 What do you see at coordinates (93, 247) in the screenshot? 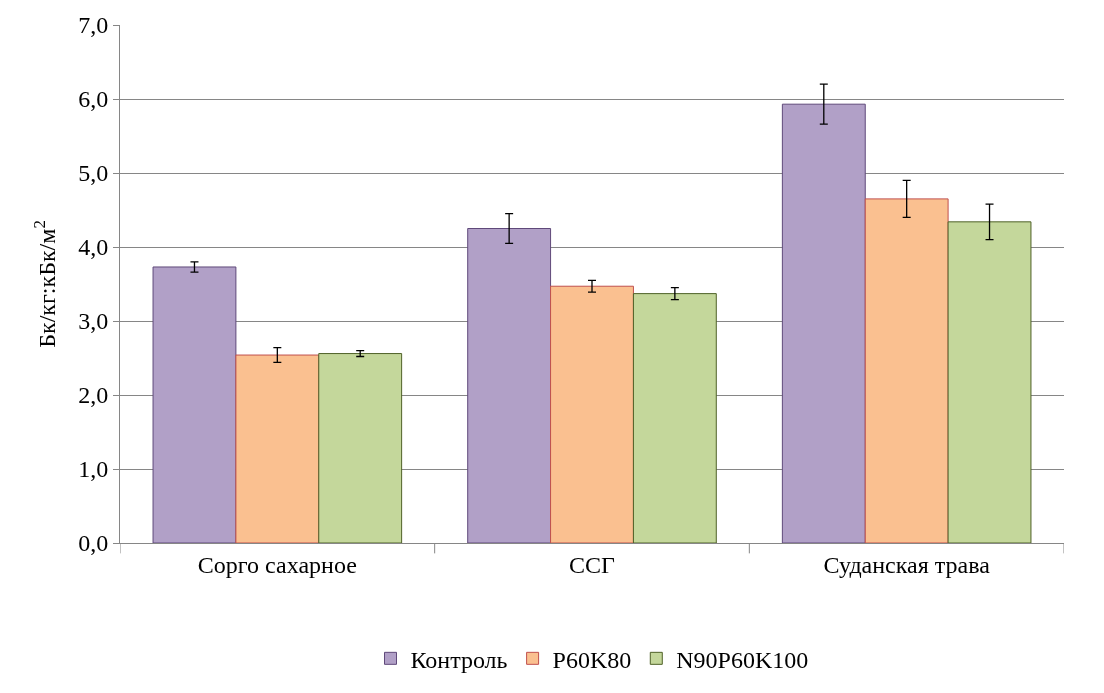
I see `y-tick-label: 4,0` at bounding box center [93, 247].